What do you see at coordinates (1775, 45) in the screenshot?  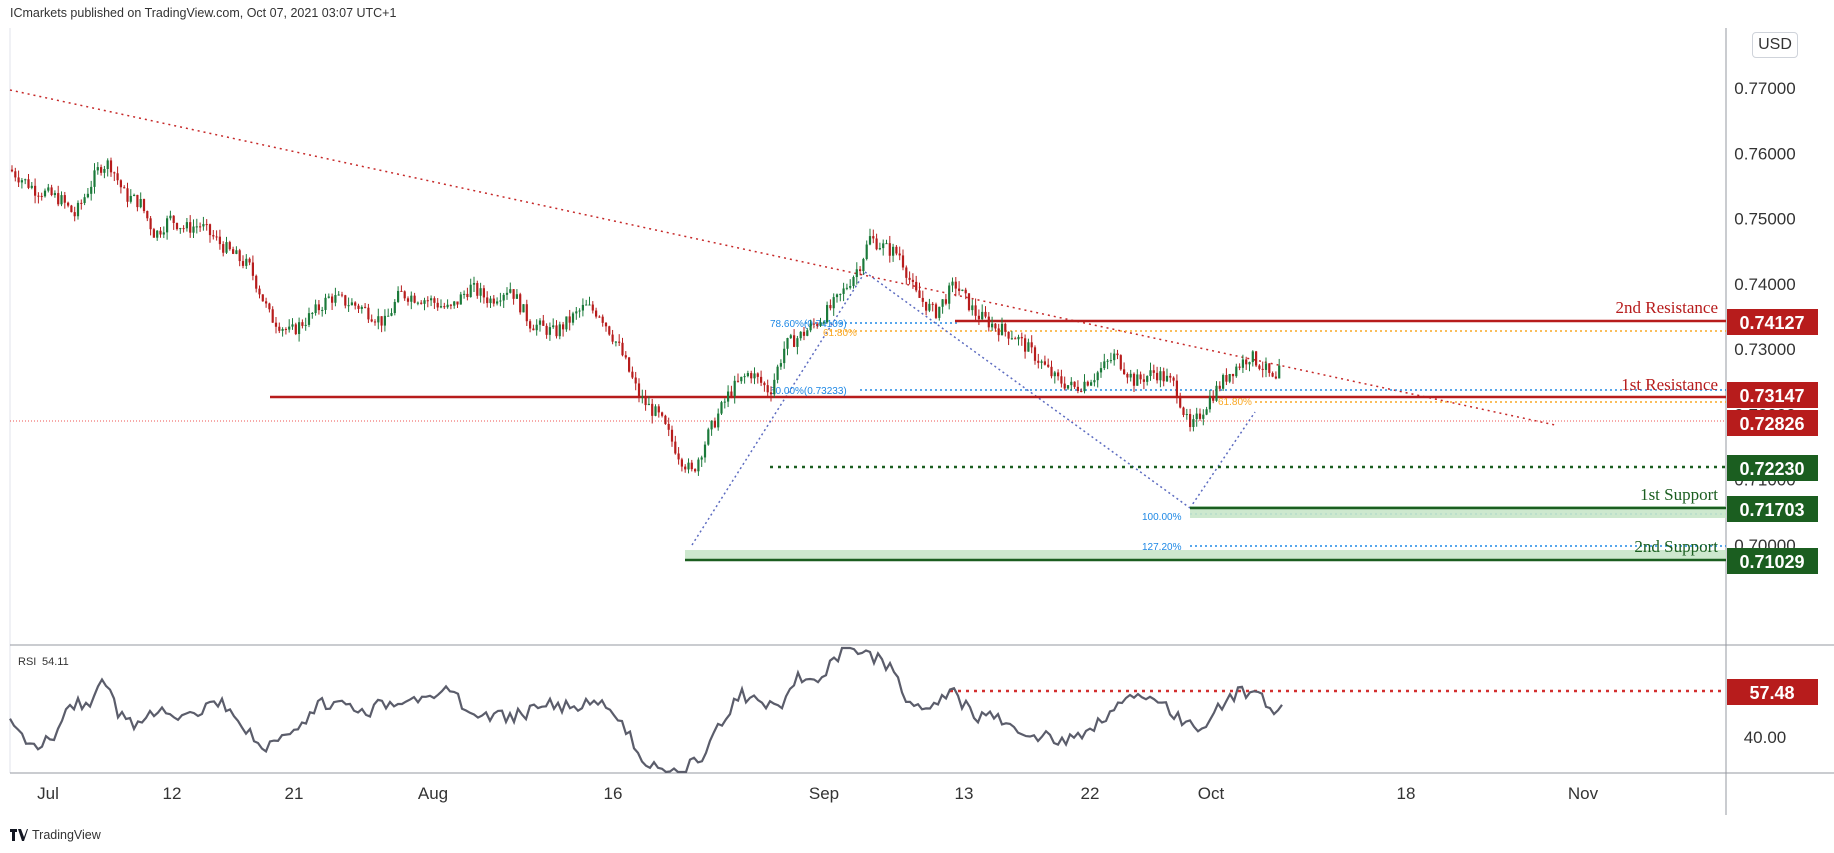 I see `currency-badge: USD` at bounding box center [1775, 45].